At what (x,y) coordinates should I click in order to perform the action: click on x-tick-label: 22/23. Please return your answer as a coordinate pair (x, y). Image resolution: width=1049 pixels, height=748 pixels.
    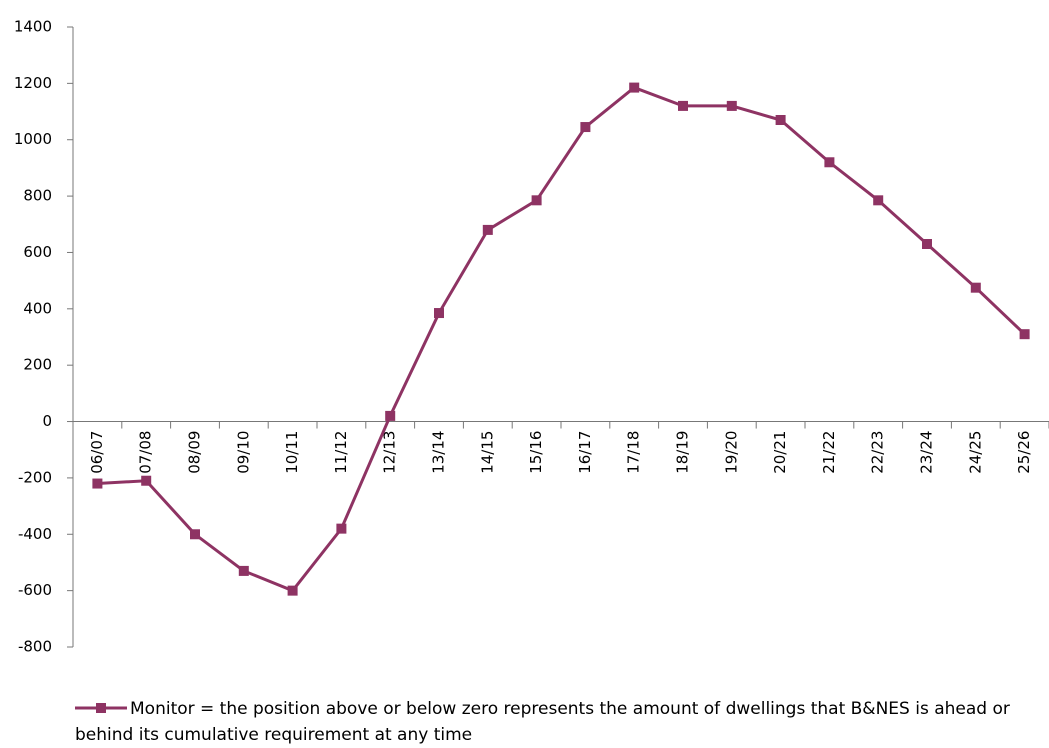
    Looking at the image, I should click on (878, 452).